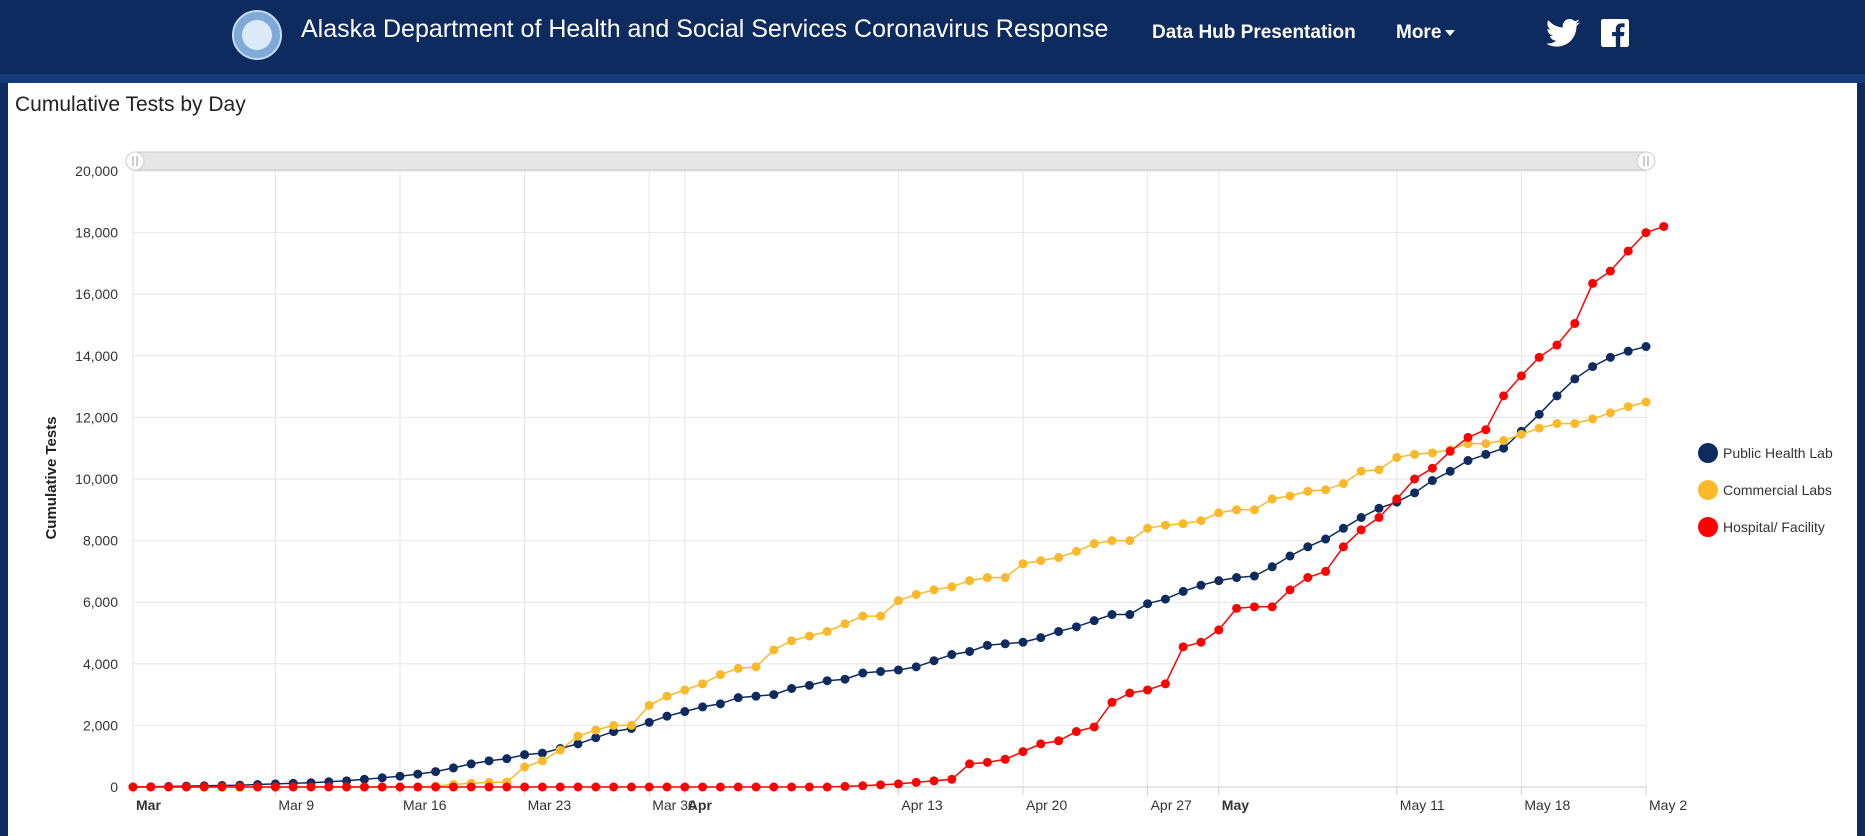 The height and width of the screenshot is (836, 1865). Describe the element at coordinates (135, 161) in the screenshot. I see `range-handle-left` at that location.